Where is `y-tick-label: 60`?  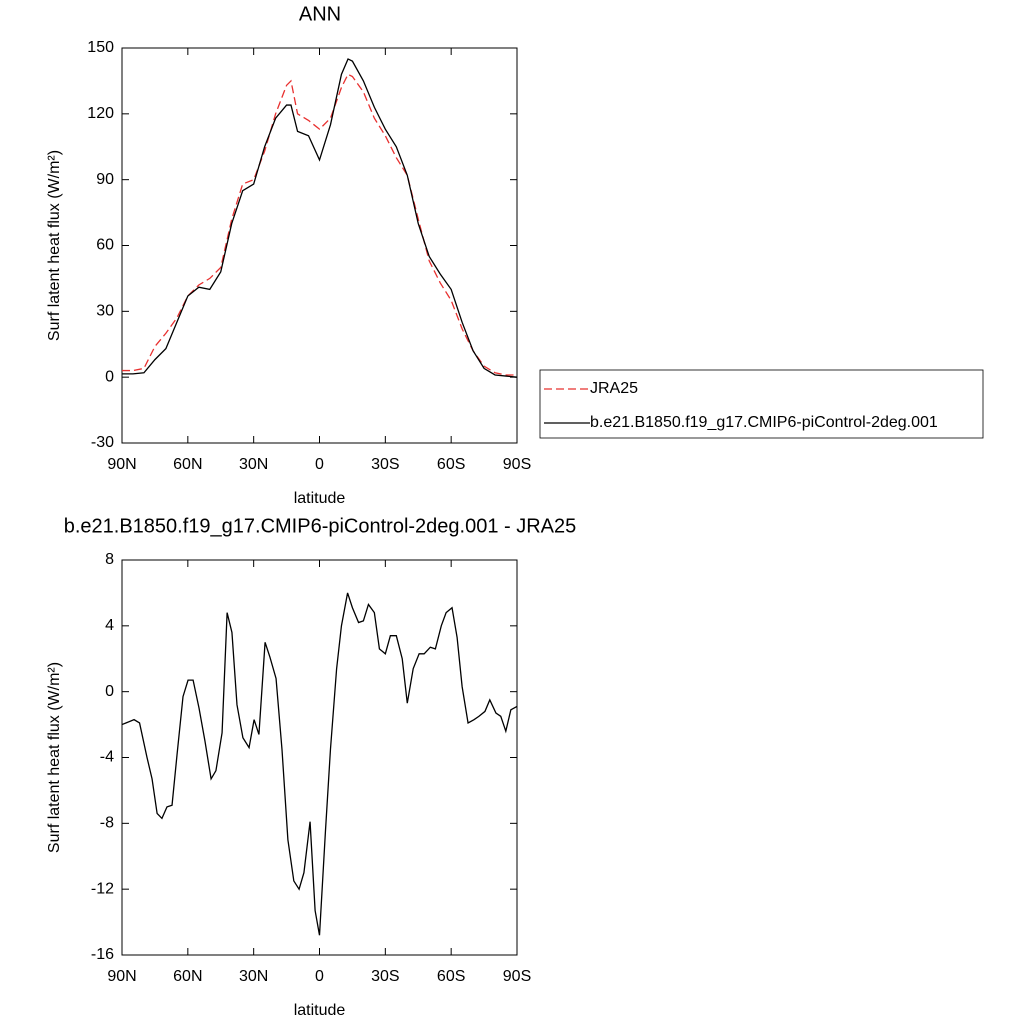
y-tick-label: 60 is located at coordinates (105, 245).